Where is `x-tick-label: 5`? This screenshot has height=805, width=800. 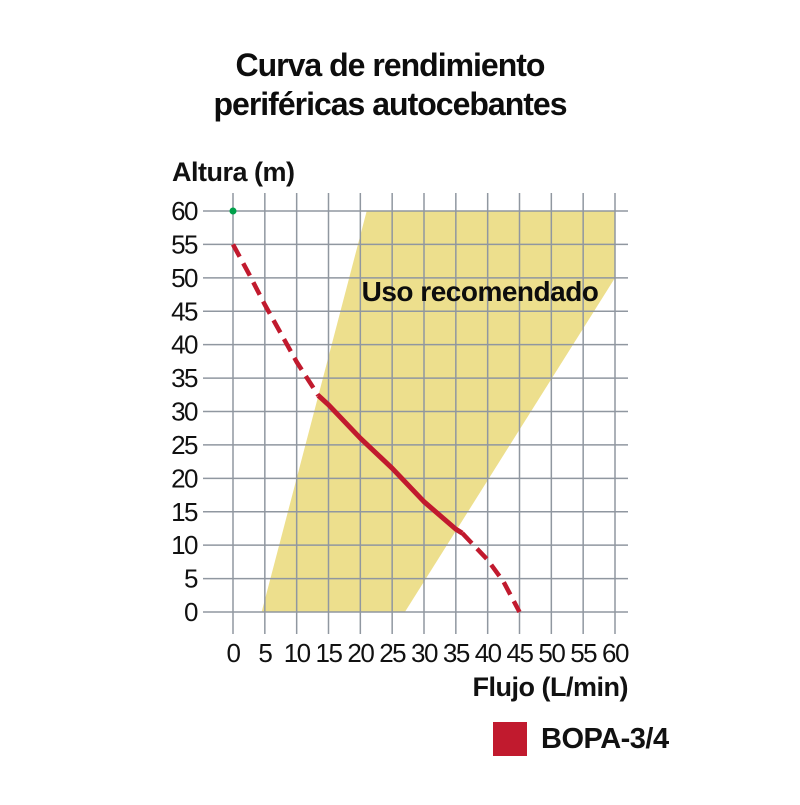 x-tick-label: 5 is located at coordinates (265, 653).